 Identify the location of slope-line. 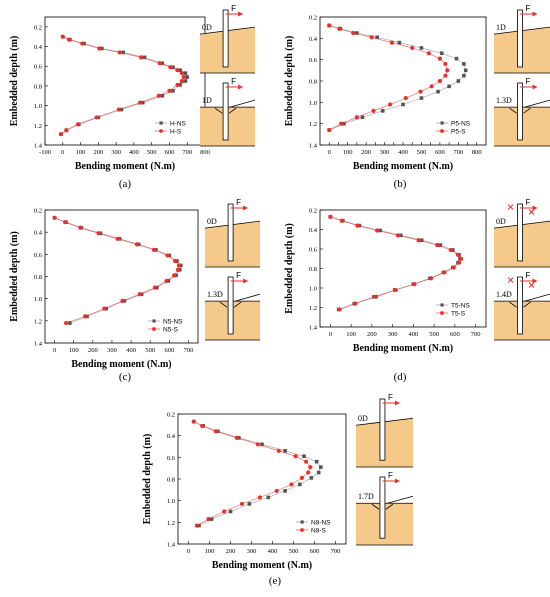
(248, 297).